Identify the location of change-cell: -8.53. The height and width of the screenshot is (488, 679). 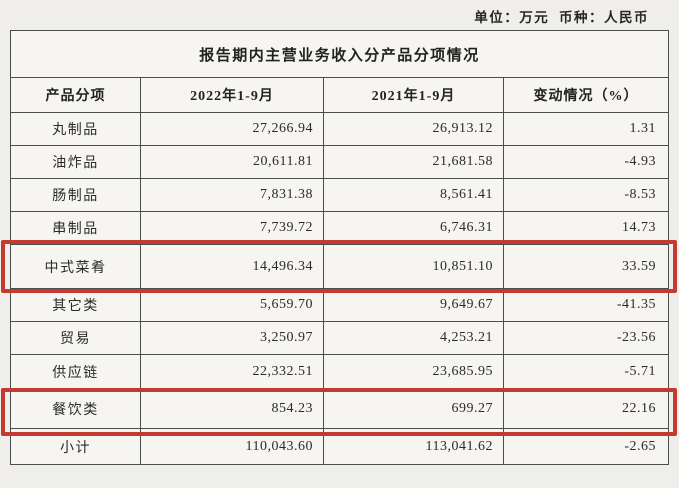
(586, 195).